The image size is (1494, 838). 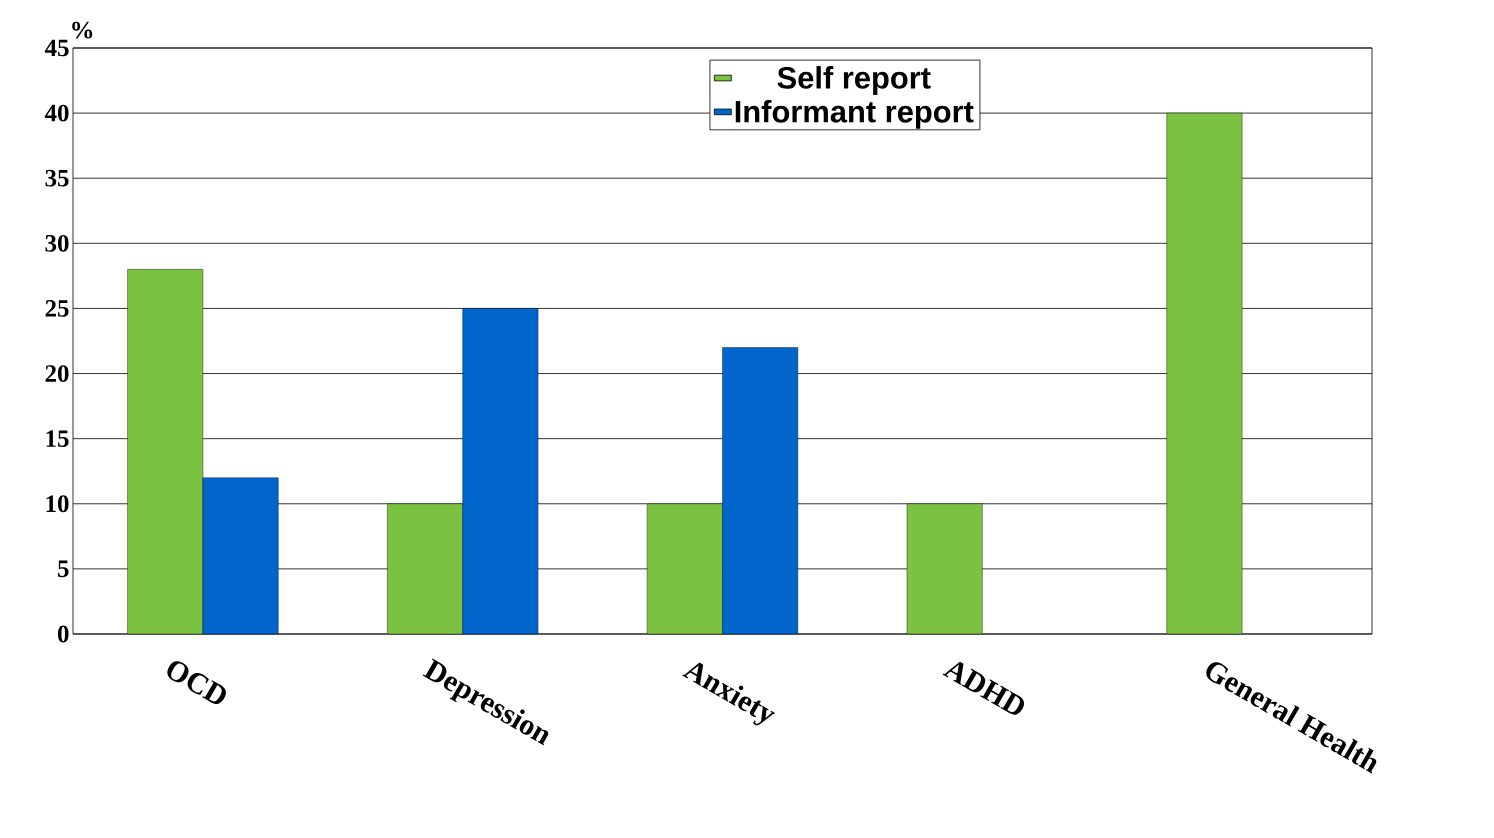 I want to click on y-tick-label: 10, so click(x=57, y=504).